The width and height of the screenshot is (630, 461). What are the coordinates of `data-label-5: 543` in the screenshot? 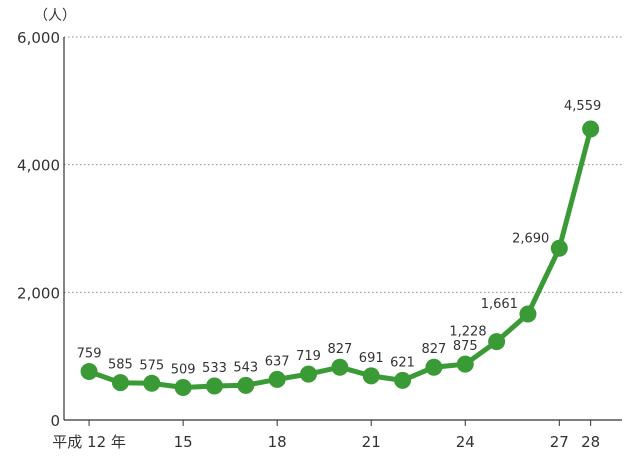 It's located at (245, 367).